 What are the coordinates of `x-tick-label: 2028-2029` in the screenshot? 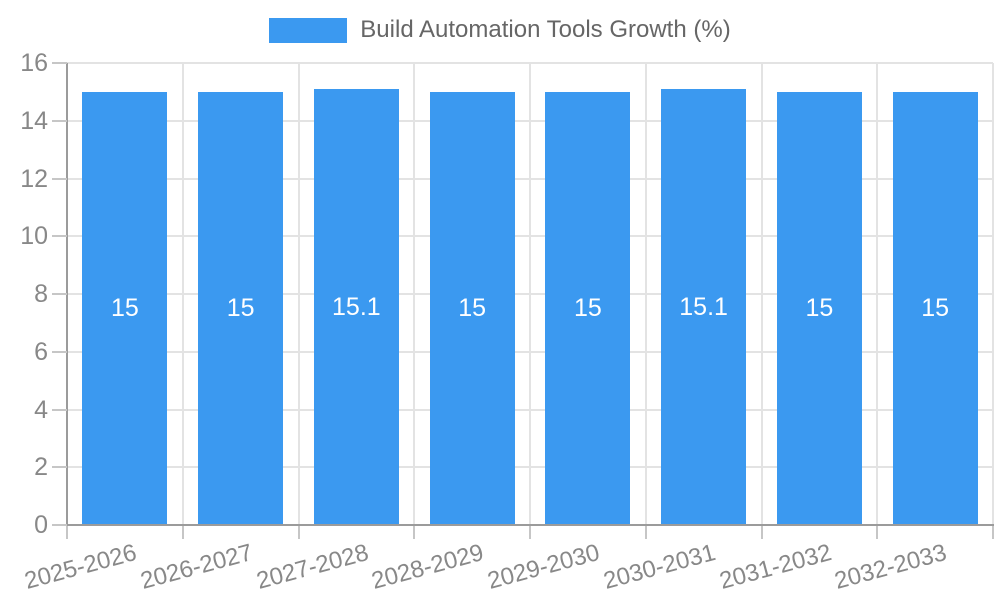 It's located at (427, 567).